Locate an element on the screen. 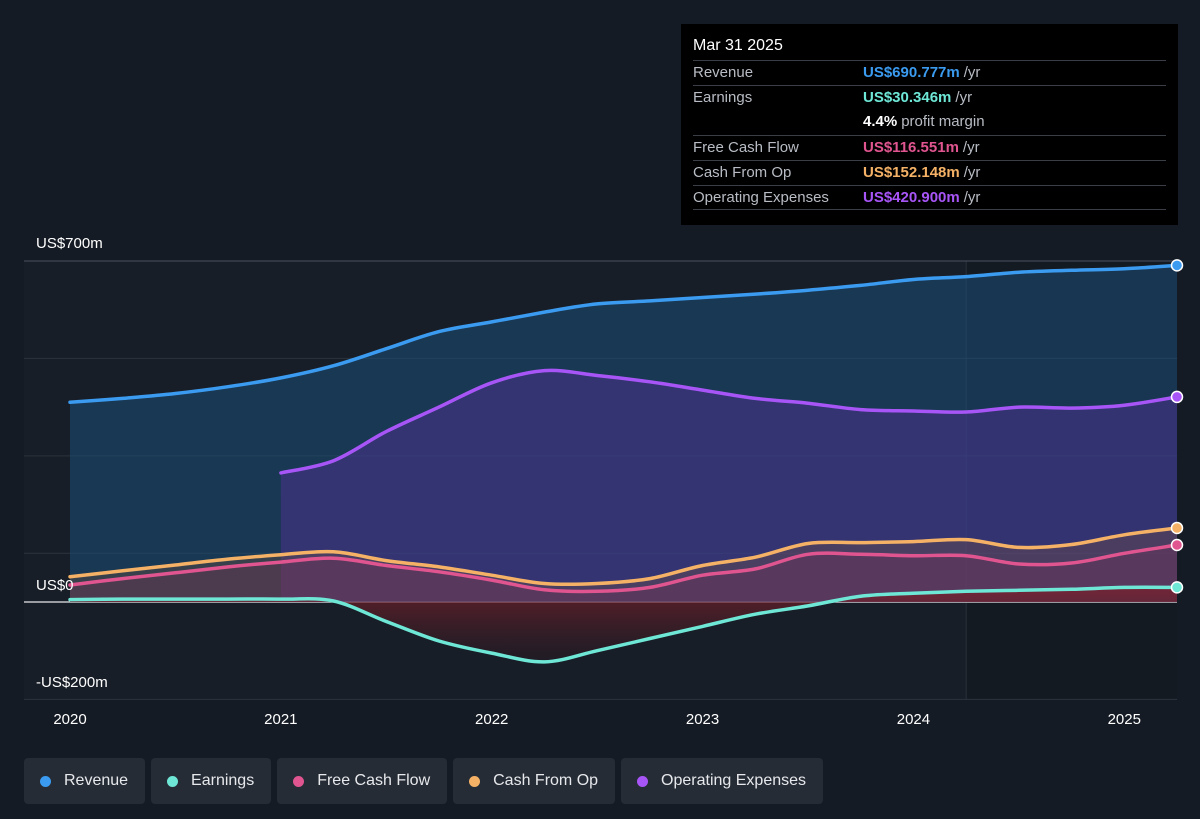  earnings-area is located at coordinates (623, 624).